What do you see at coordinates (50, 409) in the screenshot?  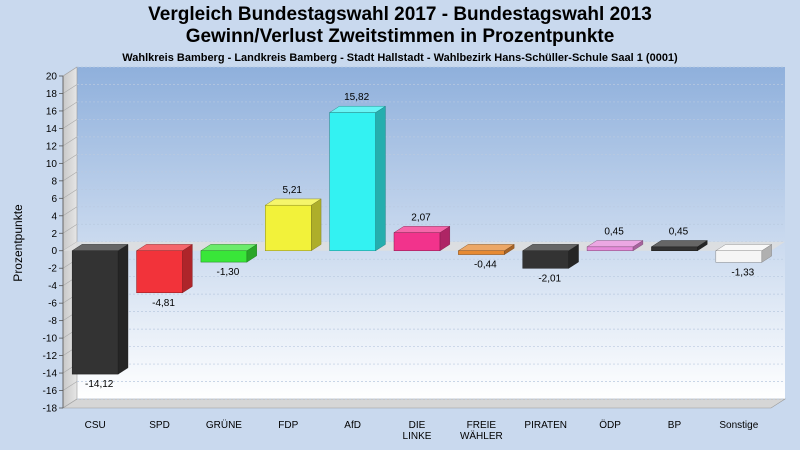 I see `y-tick-label: -18` at bounding box center [50, 409].